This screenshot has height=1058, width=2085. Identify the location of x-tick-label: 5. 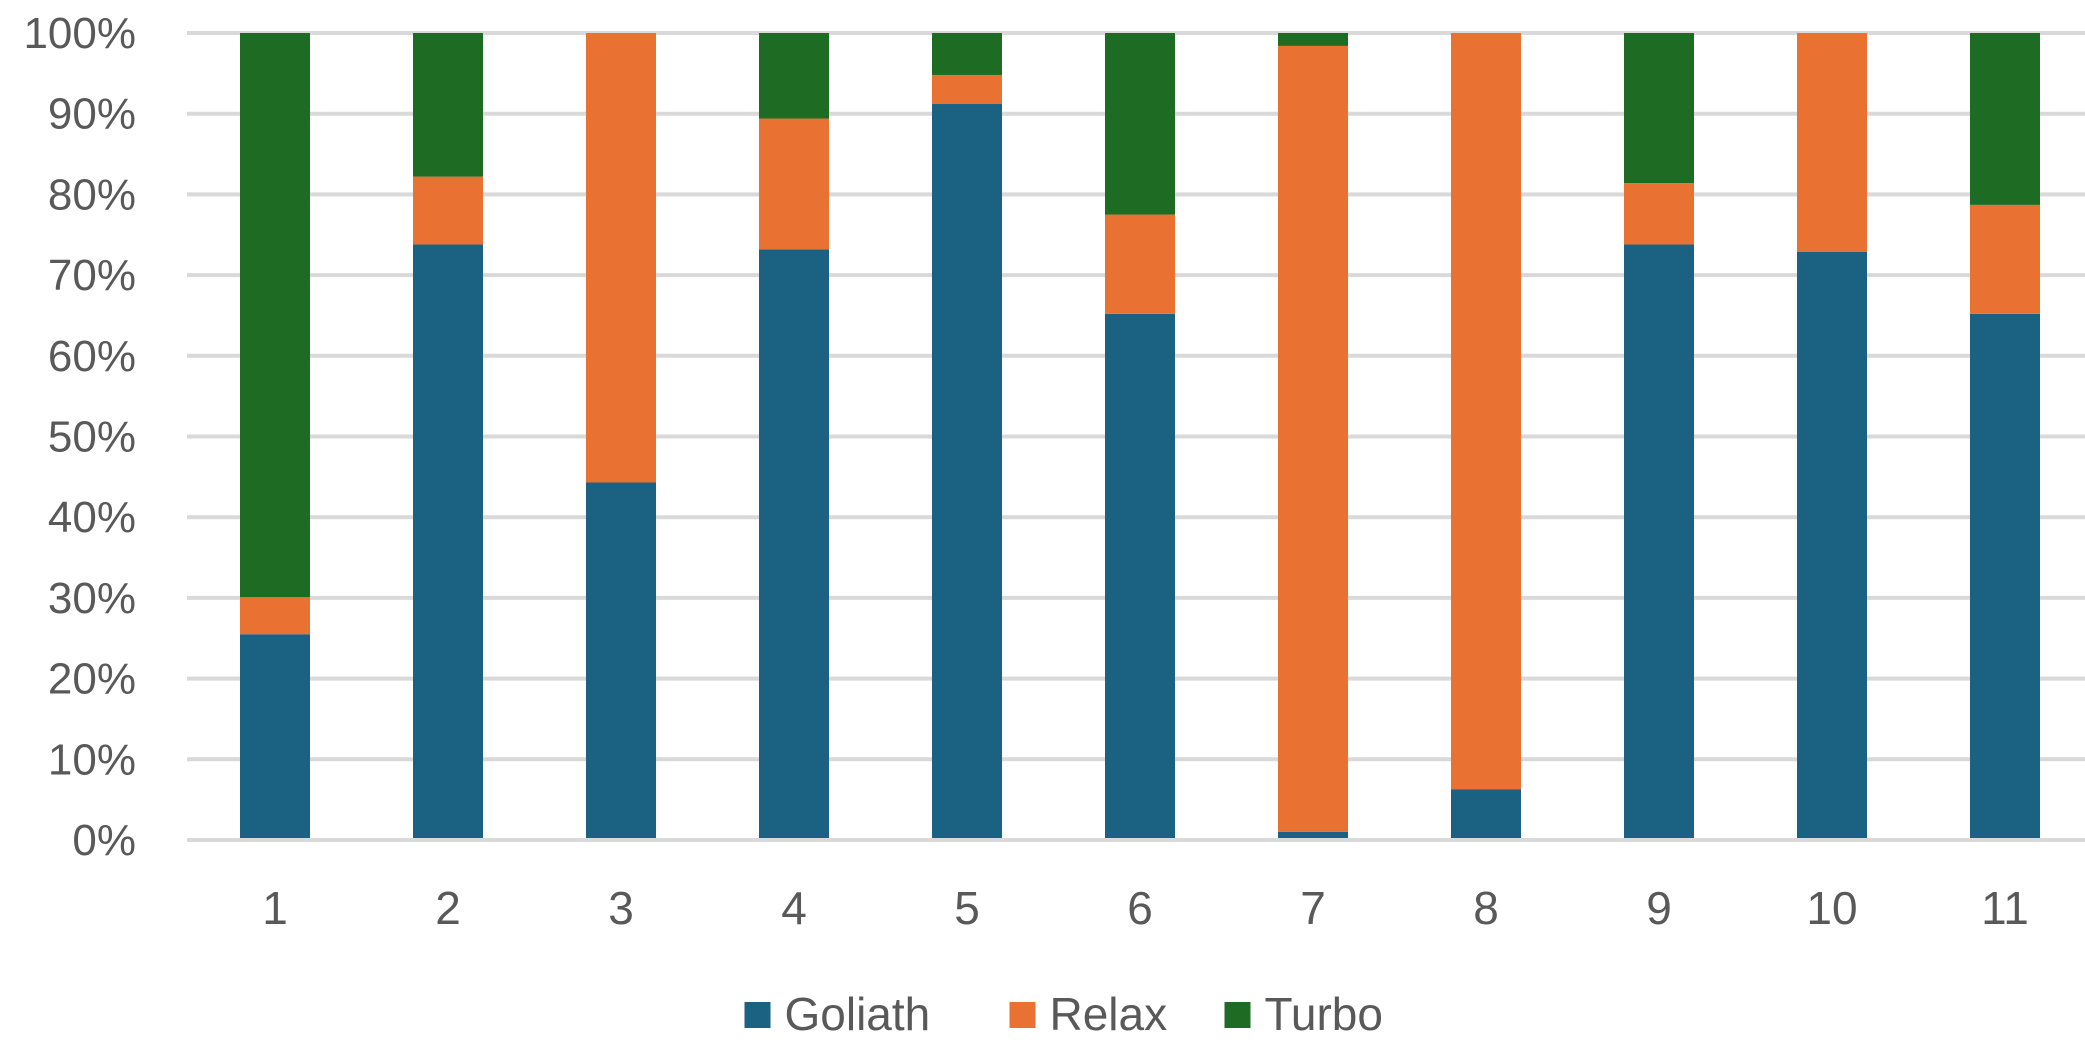
(967, 908).